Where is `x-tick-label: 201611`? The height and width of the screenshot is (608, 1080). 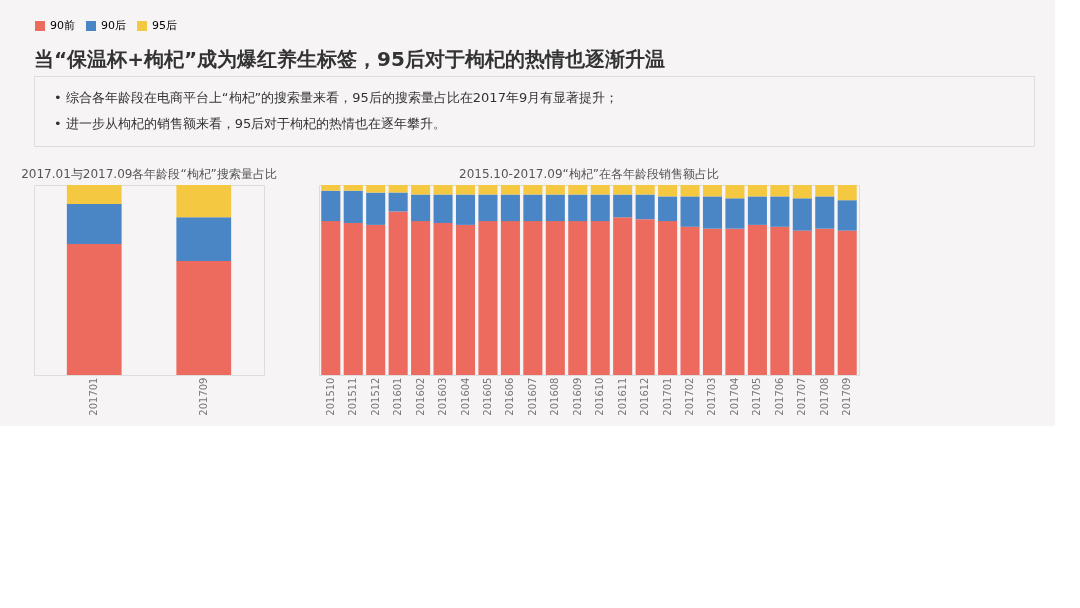 x-tick-label: 201611 is located at coordinates (622, 396).